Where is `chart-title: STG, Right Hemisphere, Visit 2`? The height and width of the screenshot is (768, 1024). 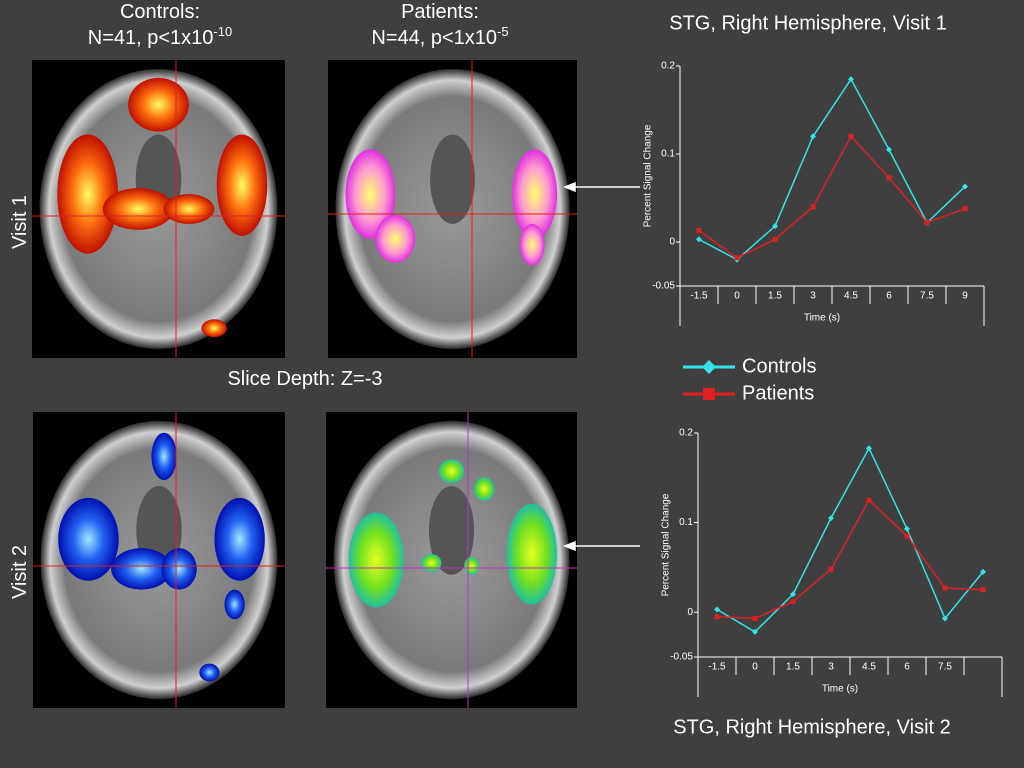
chart-title: STG, Right Hemisphere, Visit 2 is located at coordinates (812, 727).